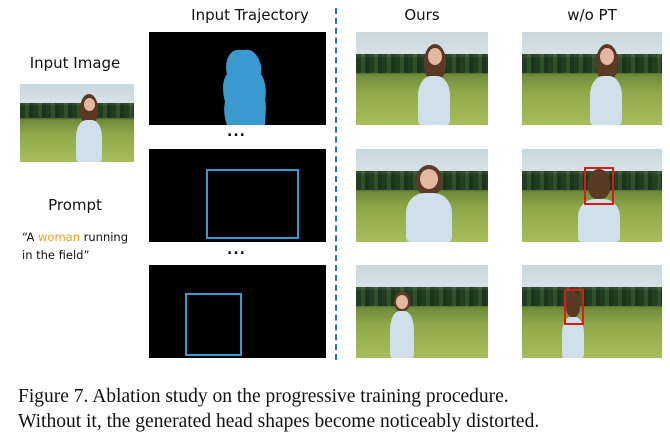 The image size is (670, 444). Describe the element at coordinates (82, 246) in the screenshot. I see `prompt-text: “A woman running in the field”` at that location.